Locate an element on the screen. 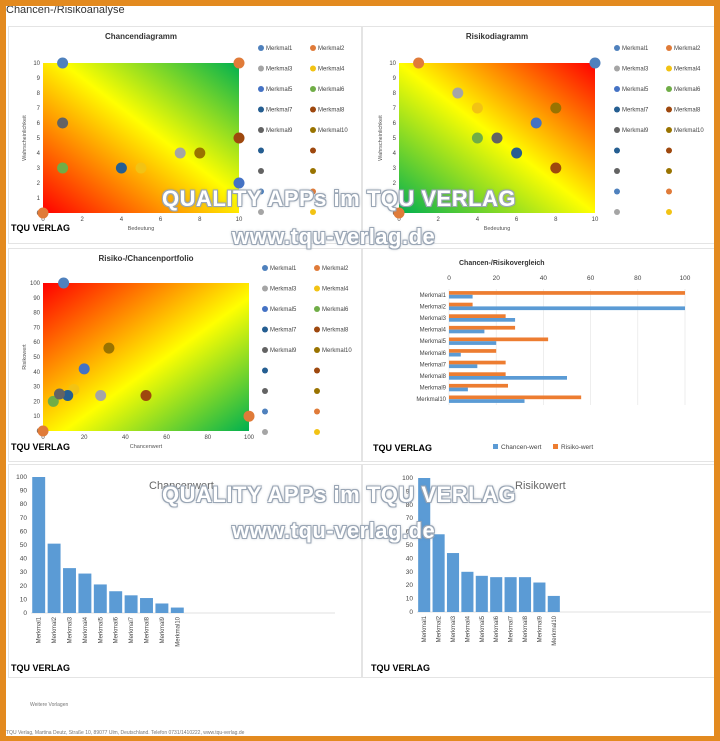 Image resolution: width=720 pixels, height=741 pixels. x-tick-label: 20 is located at coordinates (84, 438).